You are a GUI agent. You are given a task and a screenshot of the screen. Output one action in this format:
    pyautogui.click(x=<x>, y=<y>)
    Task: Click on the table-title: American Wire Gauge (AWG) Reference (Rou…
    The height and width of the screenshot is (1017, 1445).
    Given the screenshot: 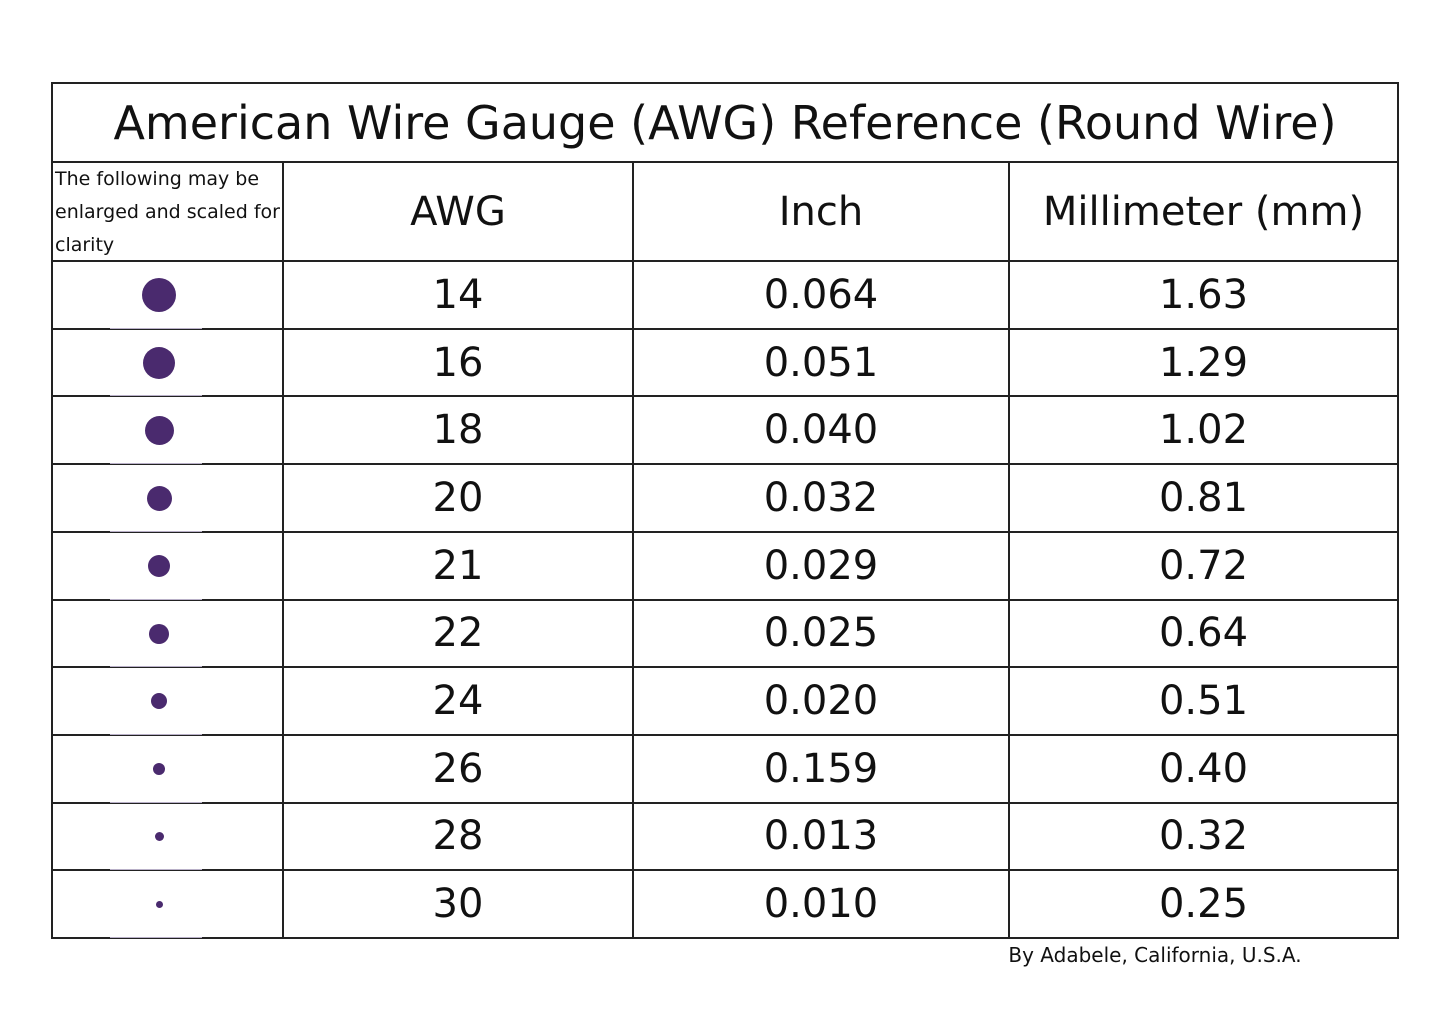 What is the action you would take?
    pyautogui.click(x=725, y=123)
    